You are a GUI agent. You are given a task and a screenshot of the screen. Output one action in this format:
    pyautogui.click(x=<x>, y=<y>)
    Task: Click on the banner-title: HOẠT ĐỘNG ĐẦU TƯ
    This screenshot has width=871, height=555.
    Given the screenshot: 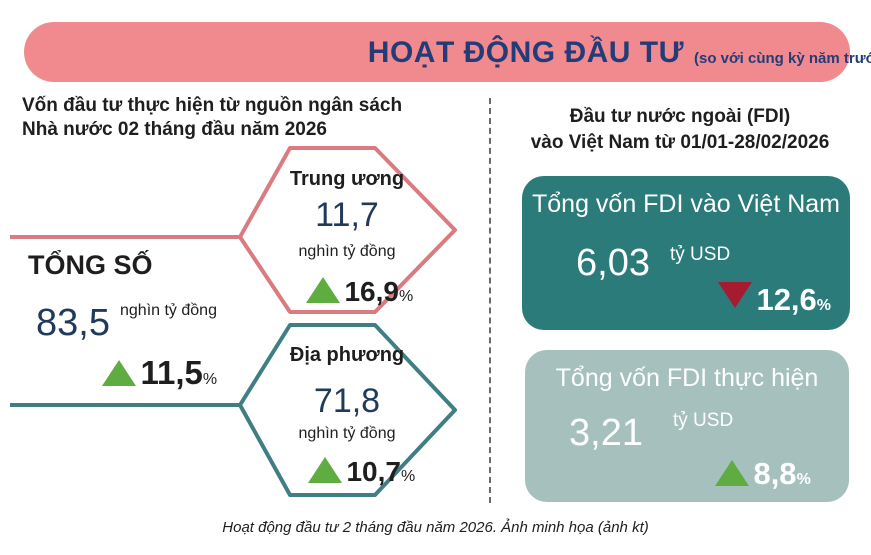 What is the action you would take?
    pyautogui.click(x=525, y=52)
    